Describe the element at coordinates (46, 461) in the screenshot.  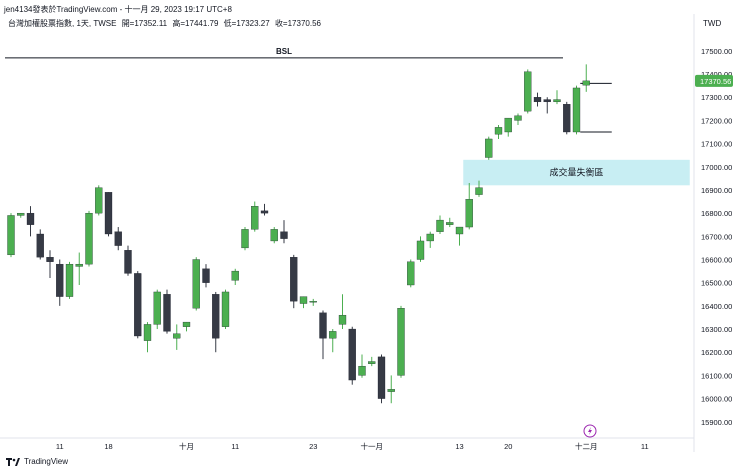
I see `tradingview-brand: TradingView` at that location.